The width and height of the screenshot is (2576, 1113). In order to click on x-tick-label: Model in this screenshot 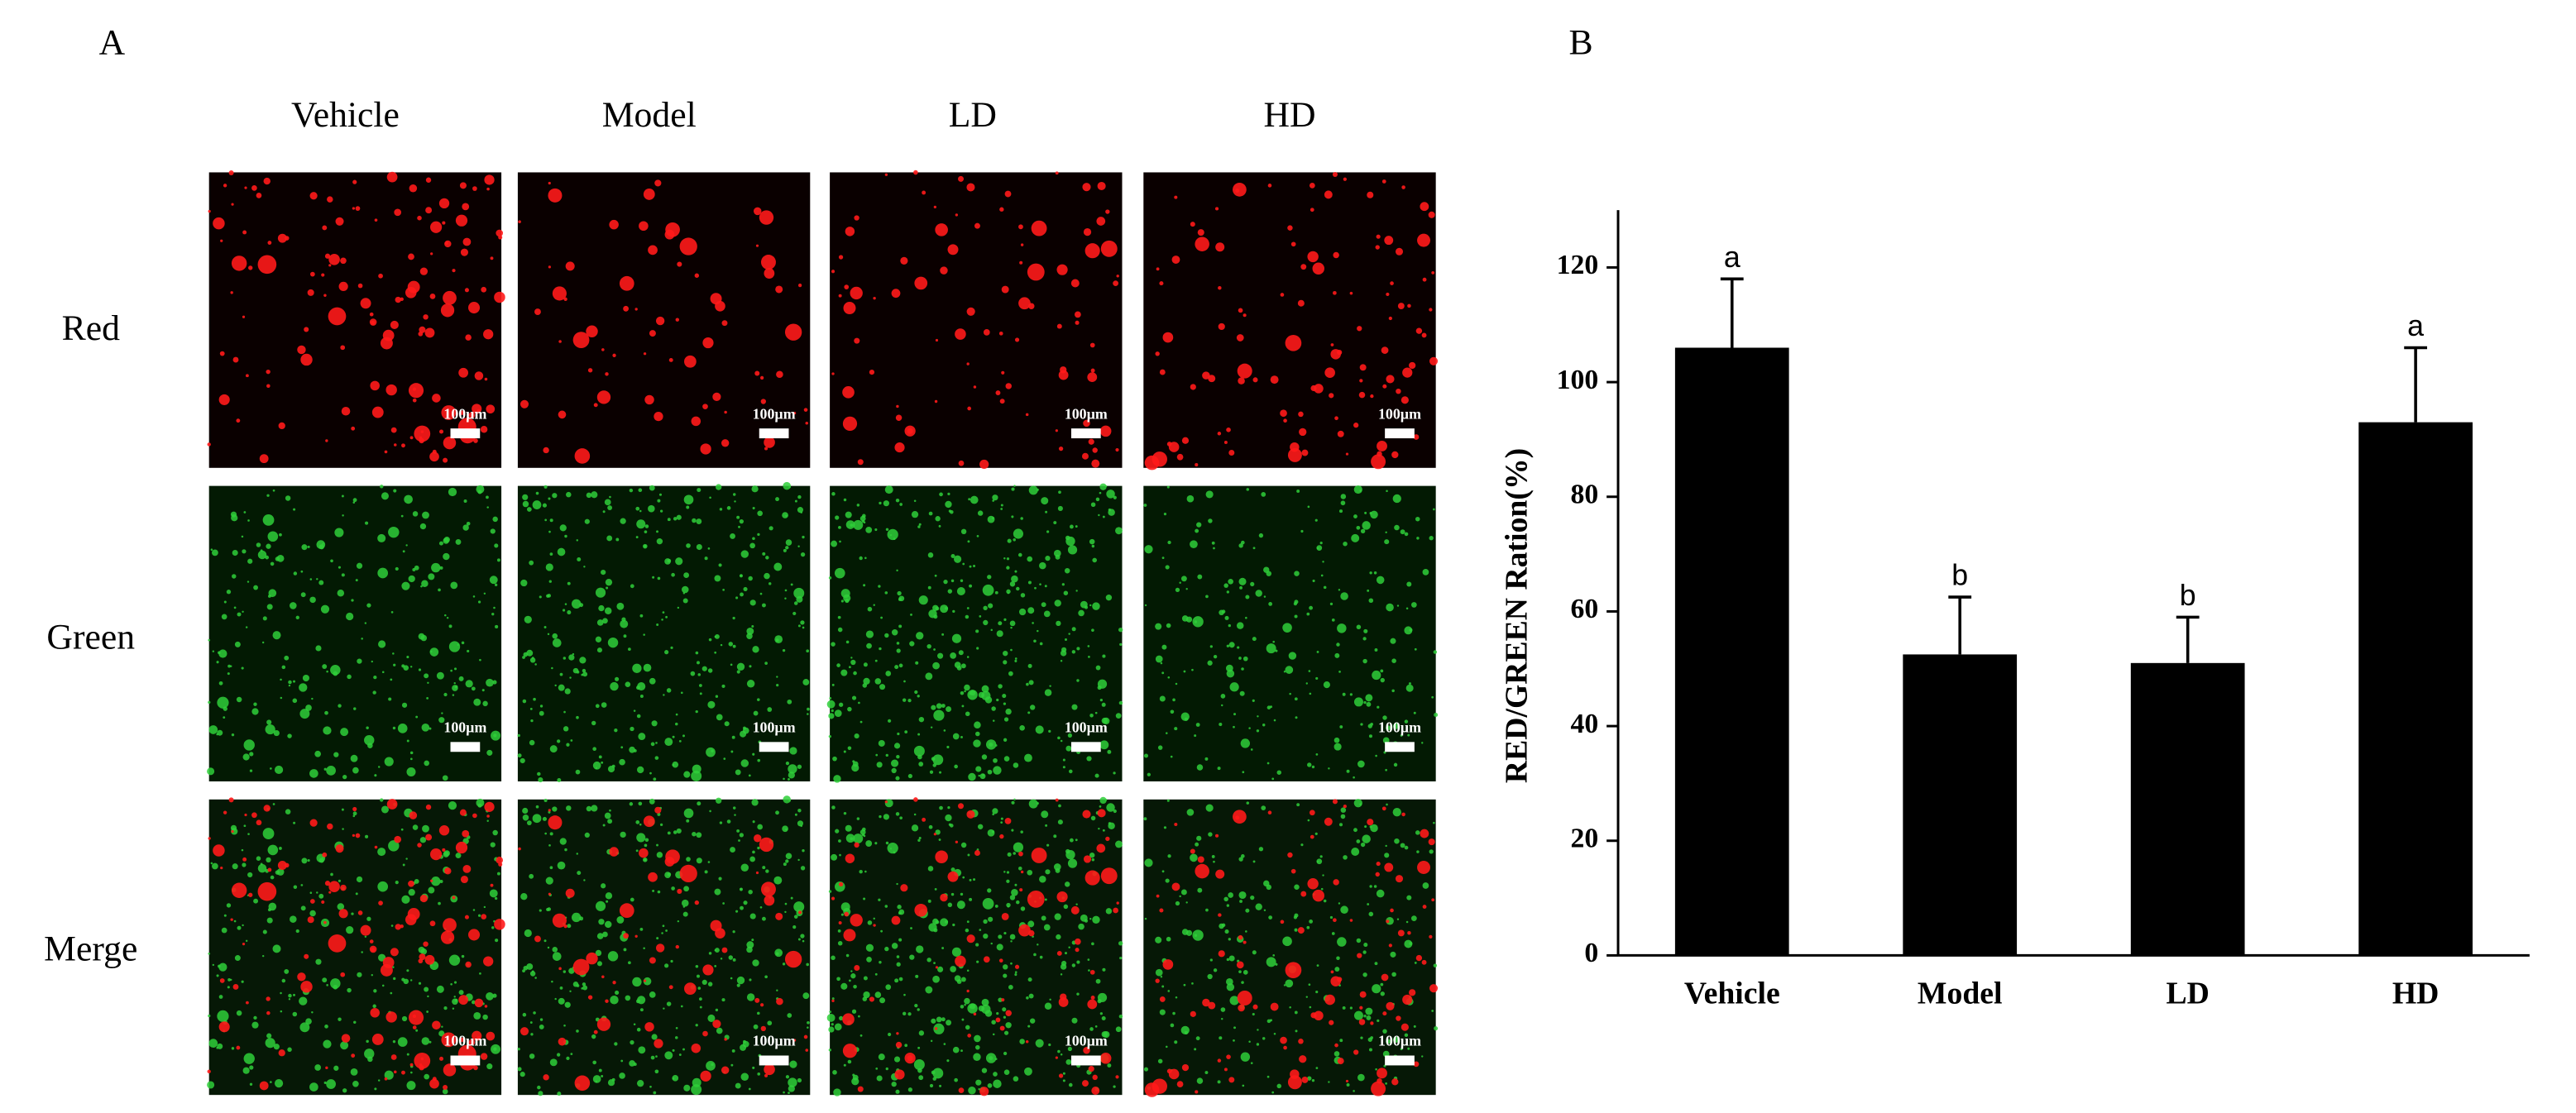, I will do `click(1961, 994)`.